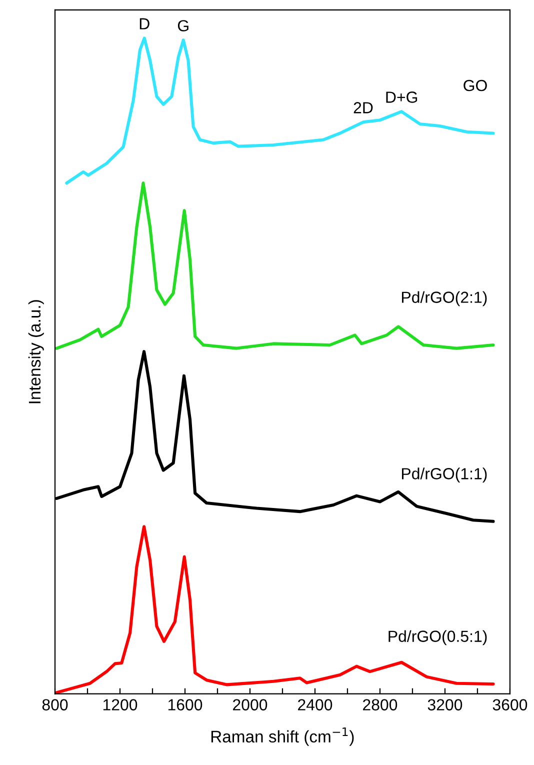  What do you see at coordinates (475, 86) in the screenshot?
I see `text: GO` at bounding box center [475, 86].